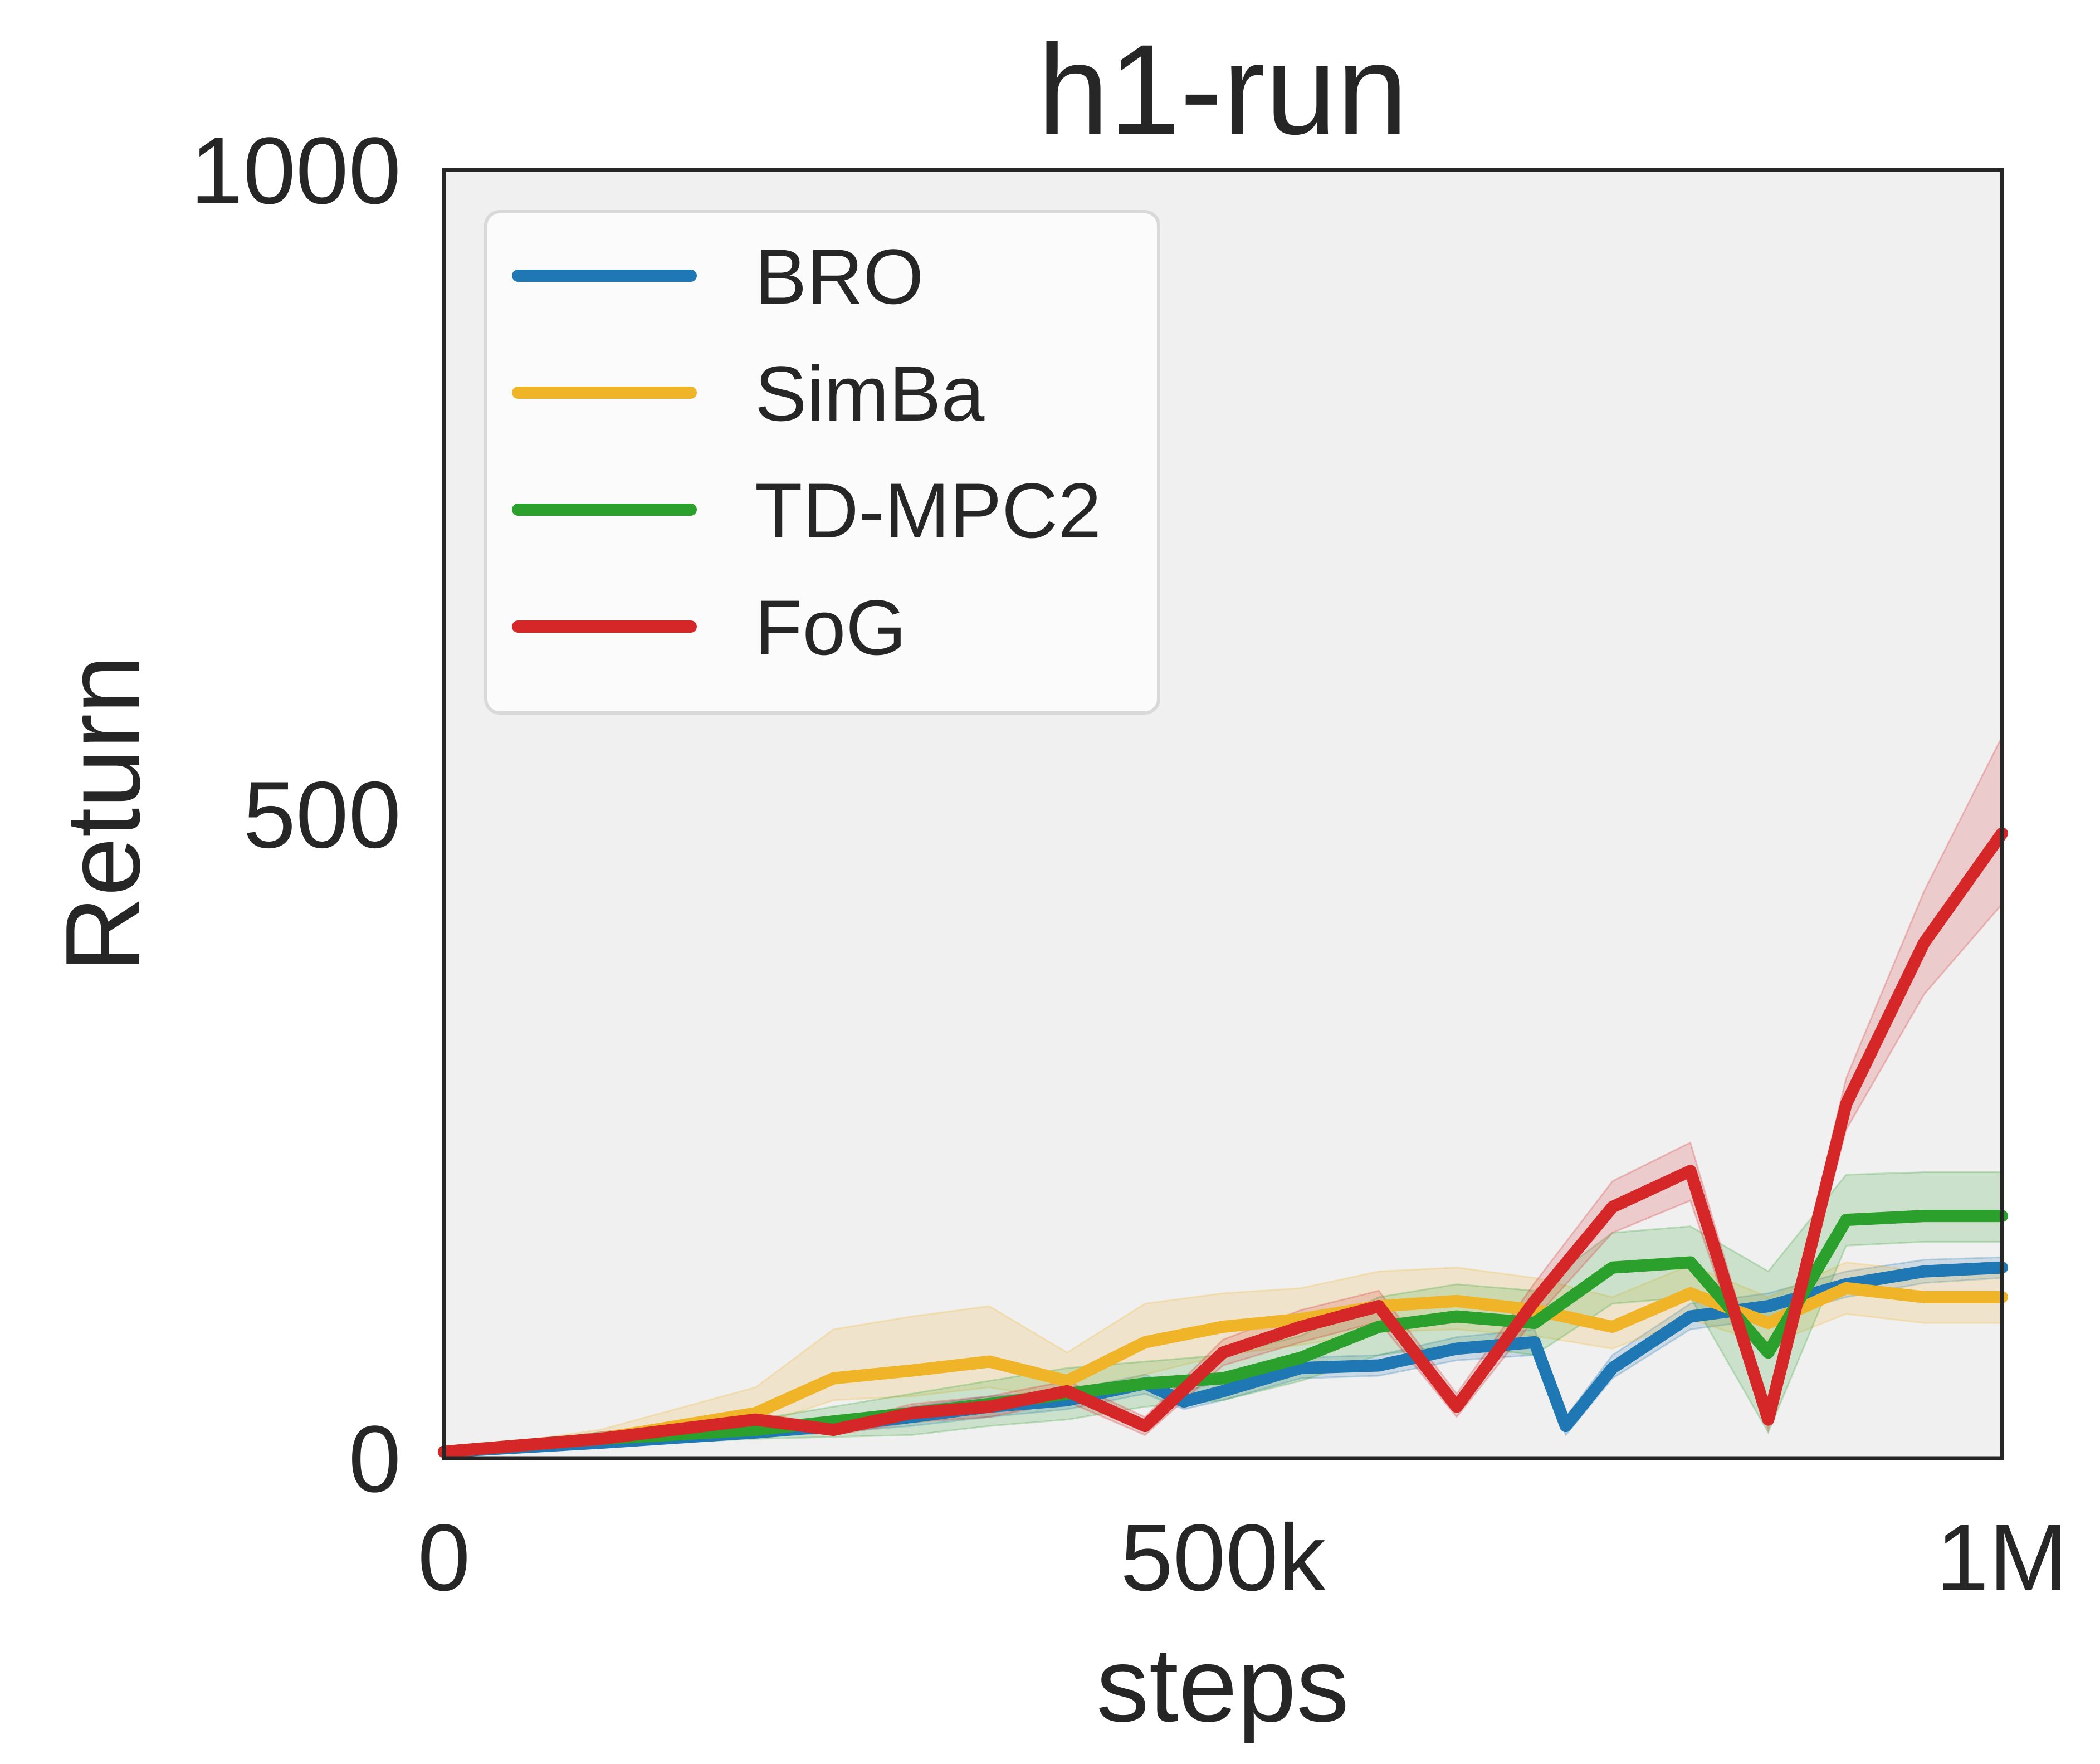 The height and width of the screenshot is (1764, 2100). I want to click on legend: BRO SimBa TD-MPC2 FoG, so click(822, 462).